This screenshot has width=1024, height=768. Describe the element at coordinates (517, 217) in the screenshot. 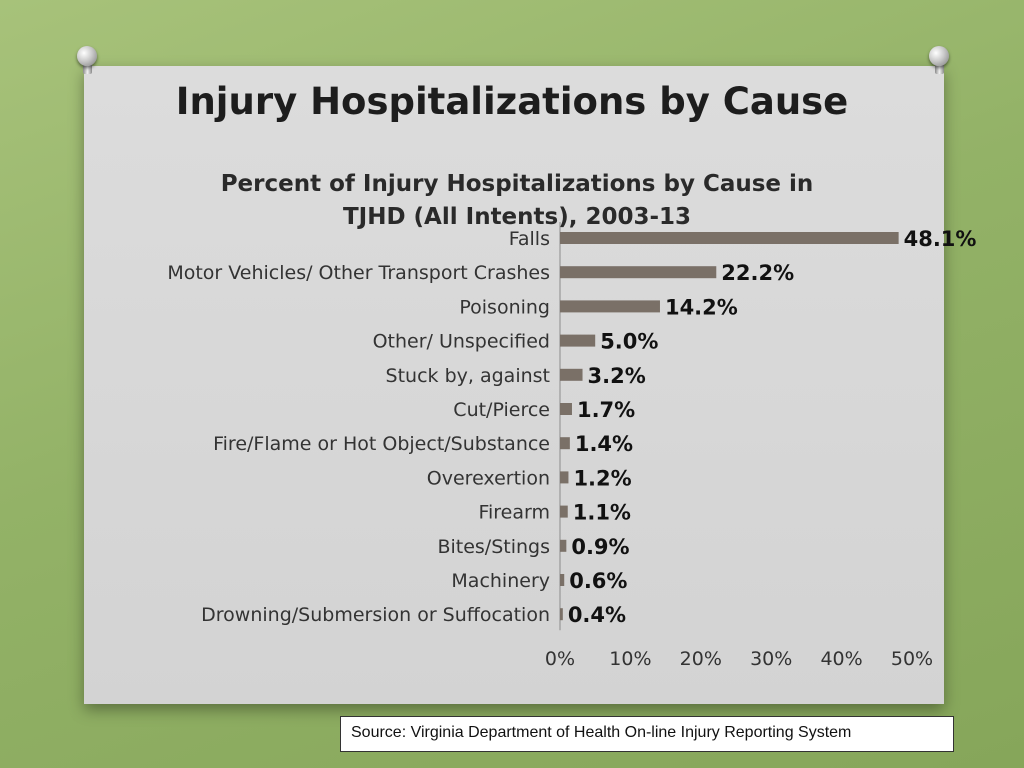

I see `chart-title-line-2: TJHD (All Intents), 2003-13` at that location.